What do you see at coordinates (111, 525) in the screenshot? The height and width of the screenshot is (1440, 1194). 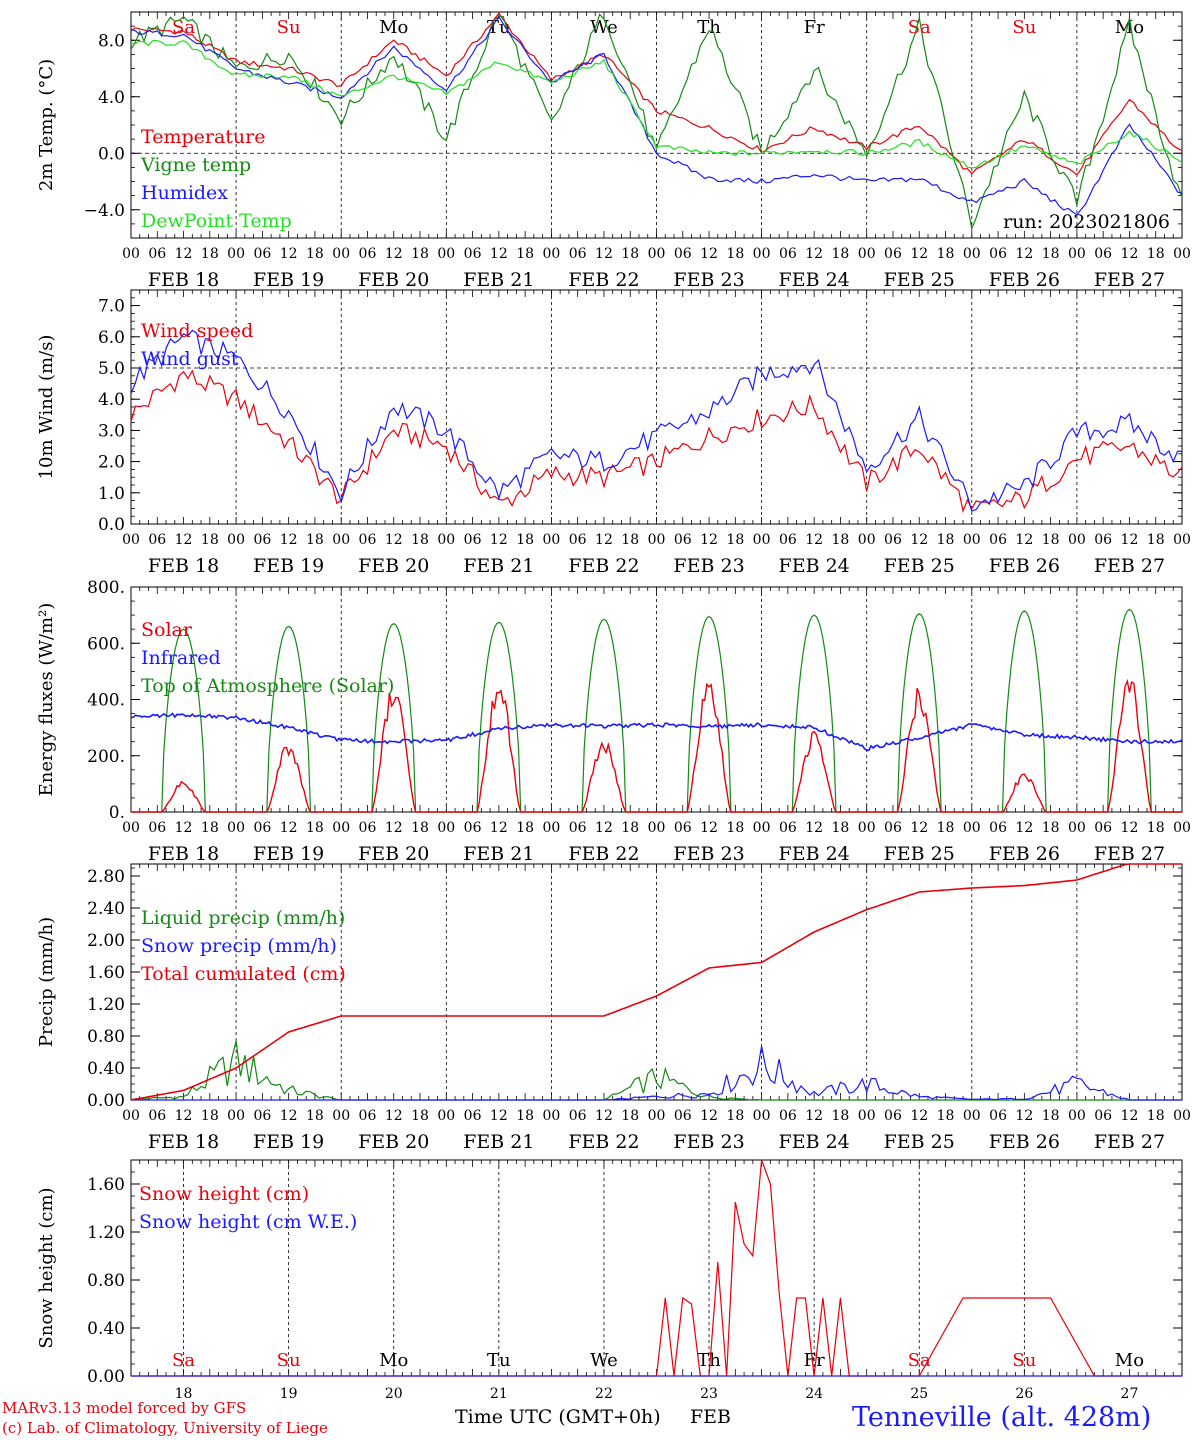 I see `y-tick-label: 0.0` at bounding box center [111, 525].